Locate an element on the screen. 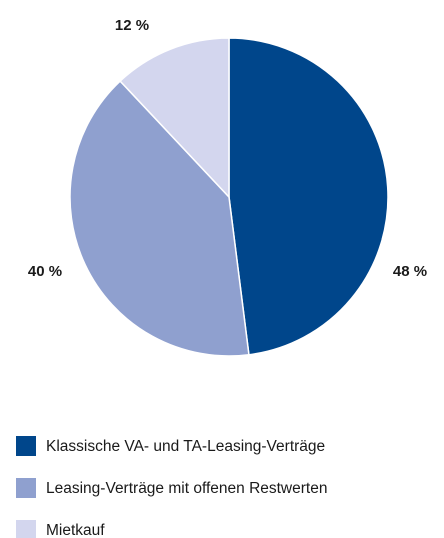 The width and height of the screenshot is (444, 538). legend-label: Leasing-Verträge mit offenen Restwerten is located at coordinates (186, 488).